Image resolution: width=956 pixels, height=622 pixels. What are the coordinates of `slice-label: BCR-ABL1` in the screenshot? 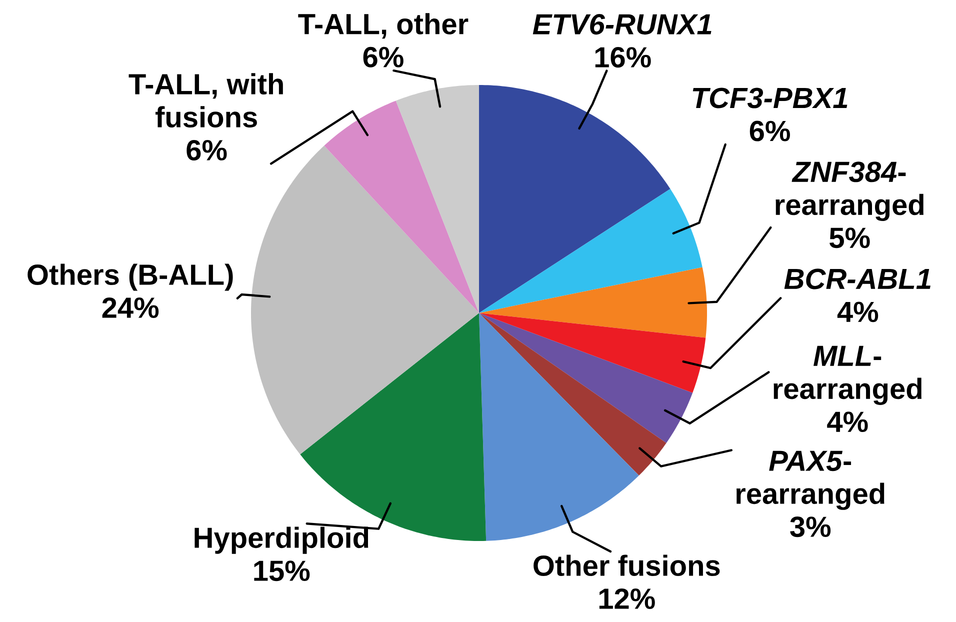 It's located at (857, 279).